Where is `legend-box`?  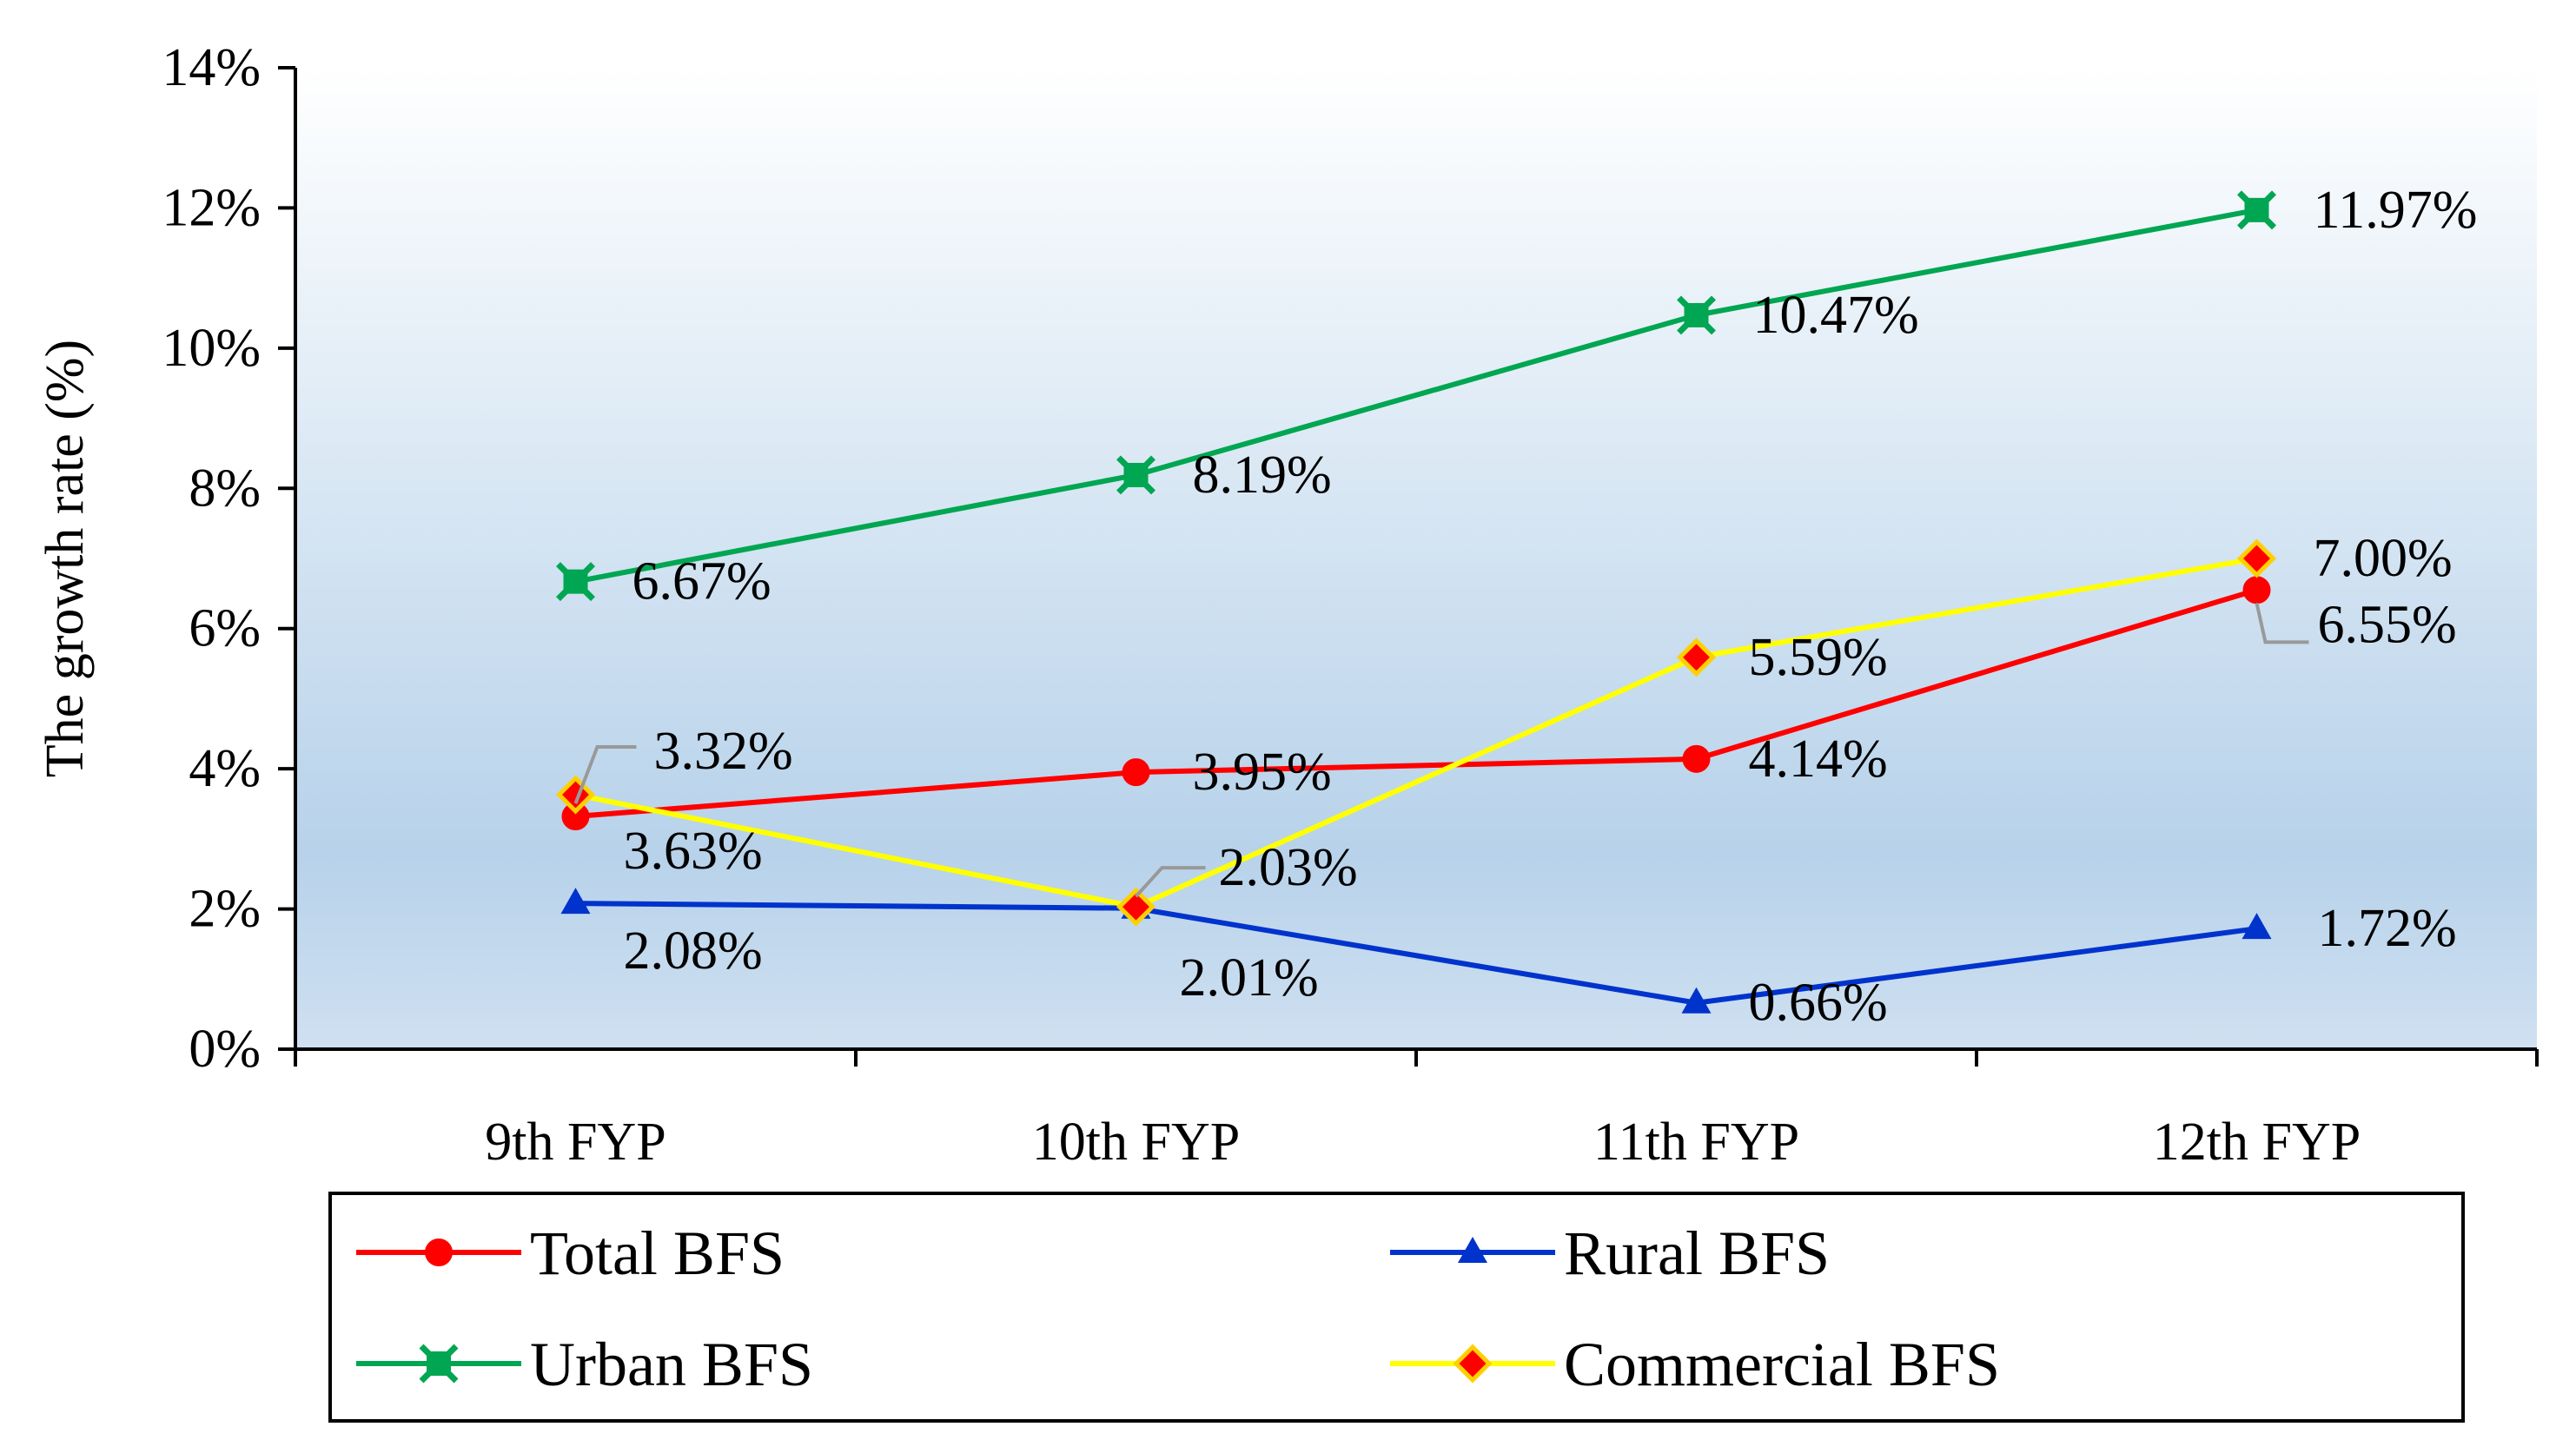 legend-box is located at coordinates (1396, 1307).